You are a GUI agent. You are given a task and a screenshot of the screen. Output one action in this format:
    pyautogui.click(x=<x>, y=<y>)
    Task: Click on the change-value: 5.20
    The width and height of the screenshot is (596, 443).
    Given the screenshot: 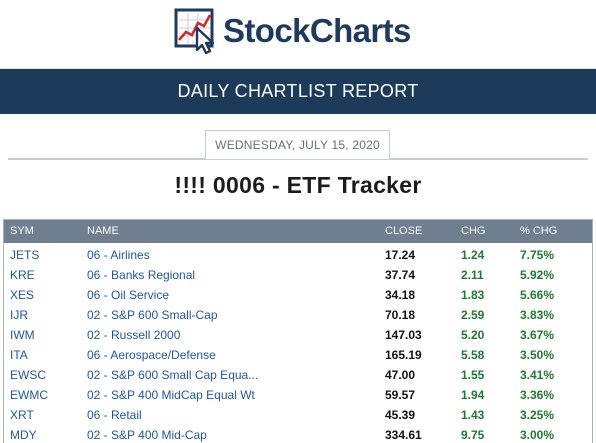 What is the action you would take?
    pyautogui.click(x=473, y=335)
    